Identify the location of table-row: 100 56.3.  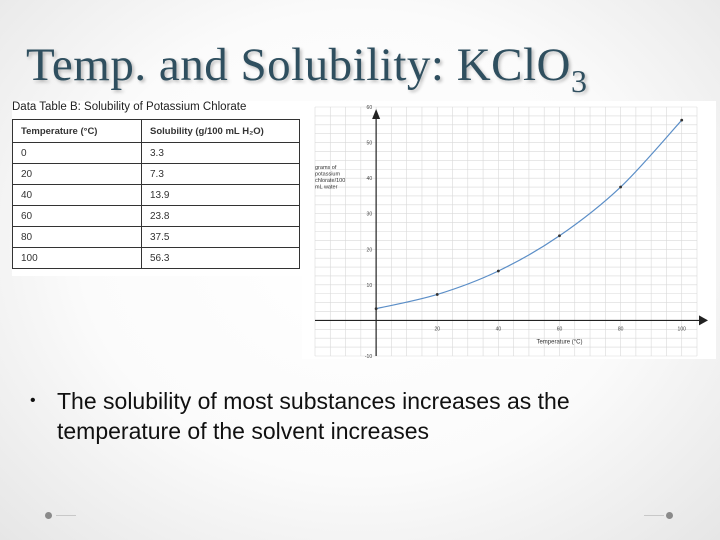
(156, 258).